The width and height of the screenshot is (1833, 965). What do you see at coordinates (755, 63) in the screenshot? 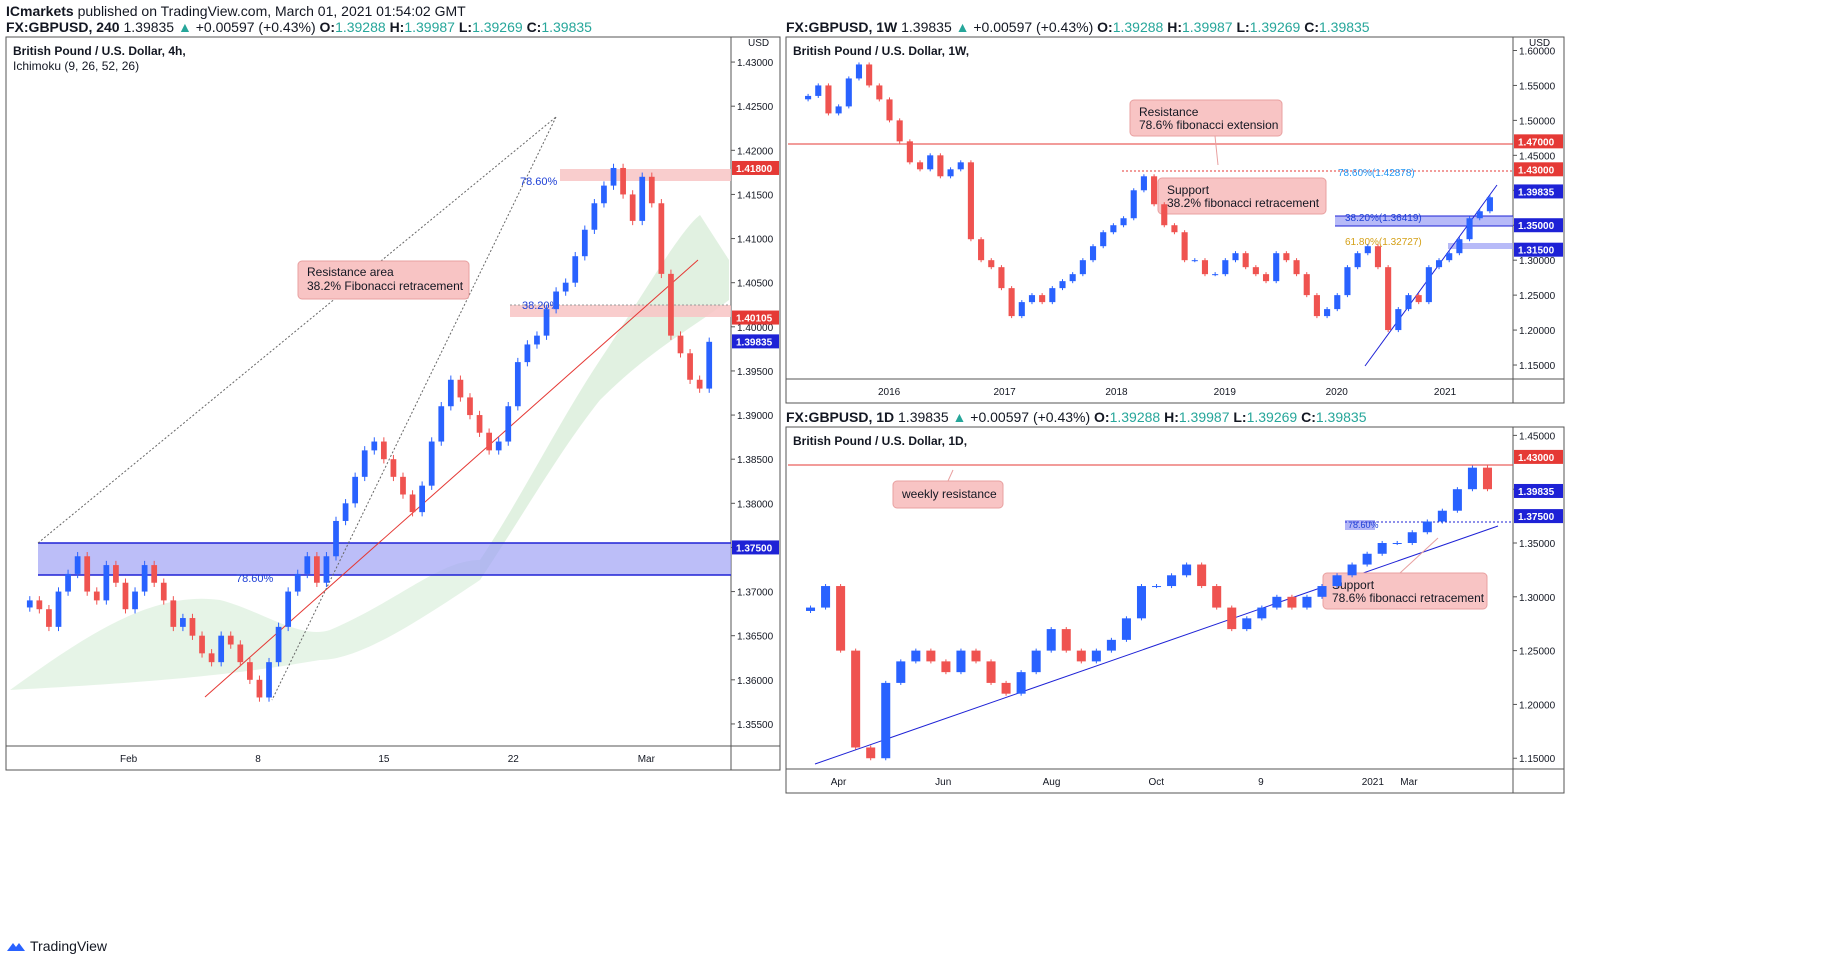
I see `ytick-label: 1.43000` at bounding box center [755, 63].